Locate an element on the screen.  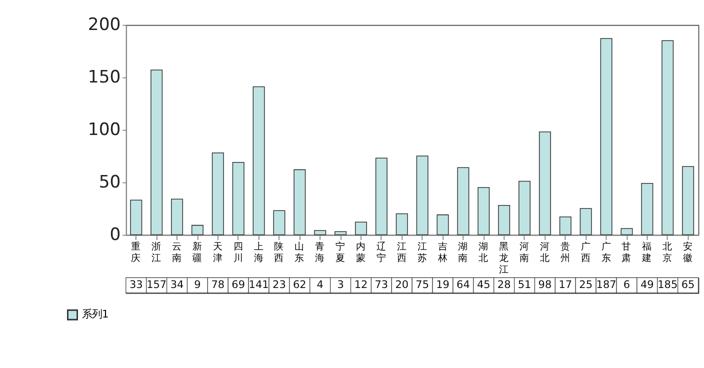
x-tick-label: 浙江 is located at coordinates (157, 252).